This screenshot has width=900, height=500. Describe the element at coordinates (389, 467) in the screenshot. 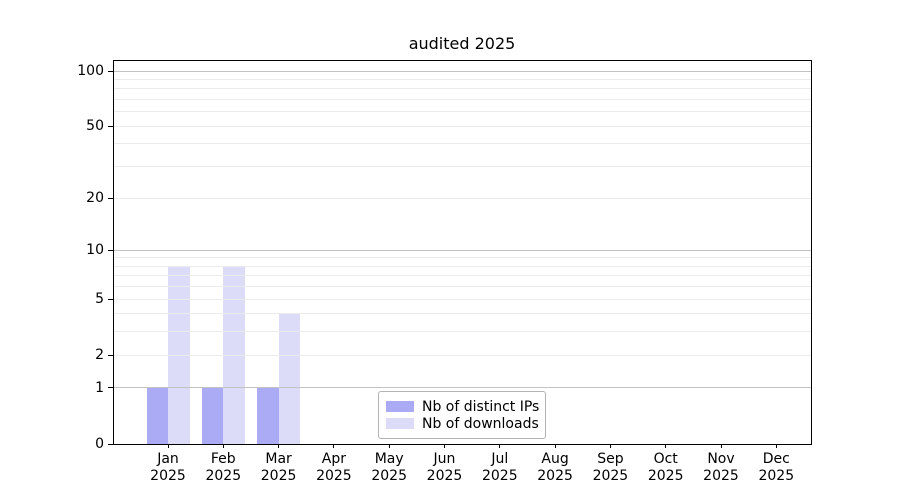

I see `x-axis-tick-label: May 2025` at that location.